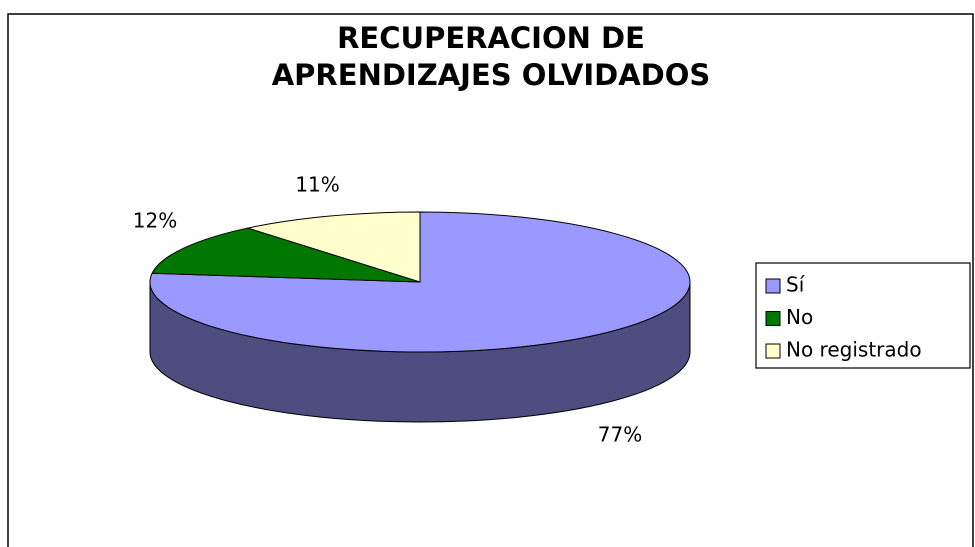 This screenshot has height=547, width=975. I want to click on data-label: 77%, so click(620, 434).